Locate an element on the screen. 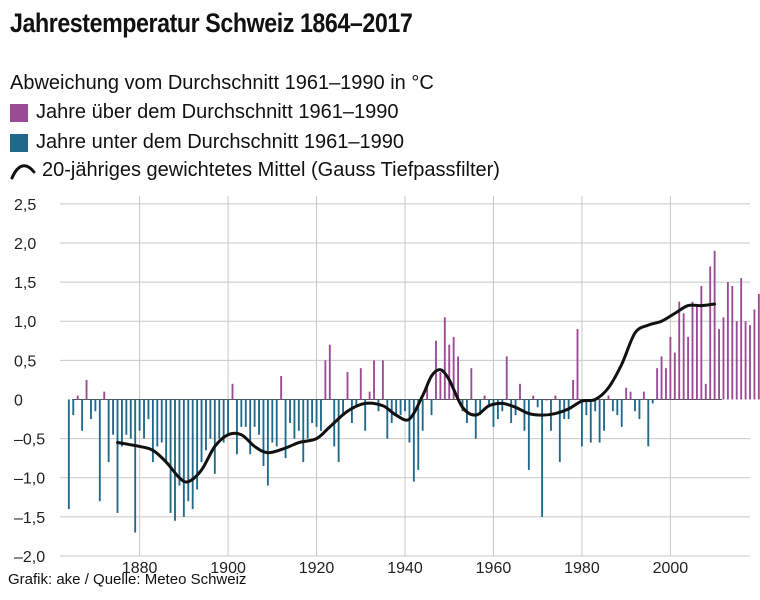 Image resolution: width=760 pixels, height=600 pixels. legend-swatch-below is located at coordinates (19, 142).